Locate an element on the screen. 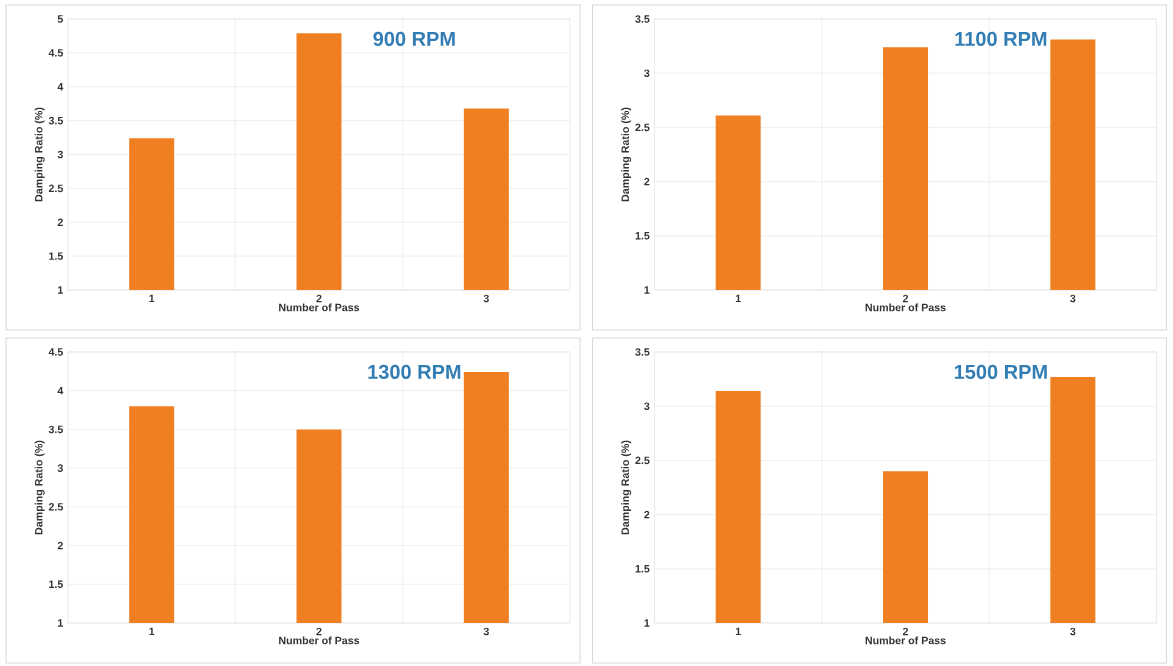 The width and height of the screenshot is (1173, 666). chart-title: 1100 RPM is located at coordinates (1001, 38).